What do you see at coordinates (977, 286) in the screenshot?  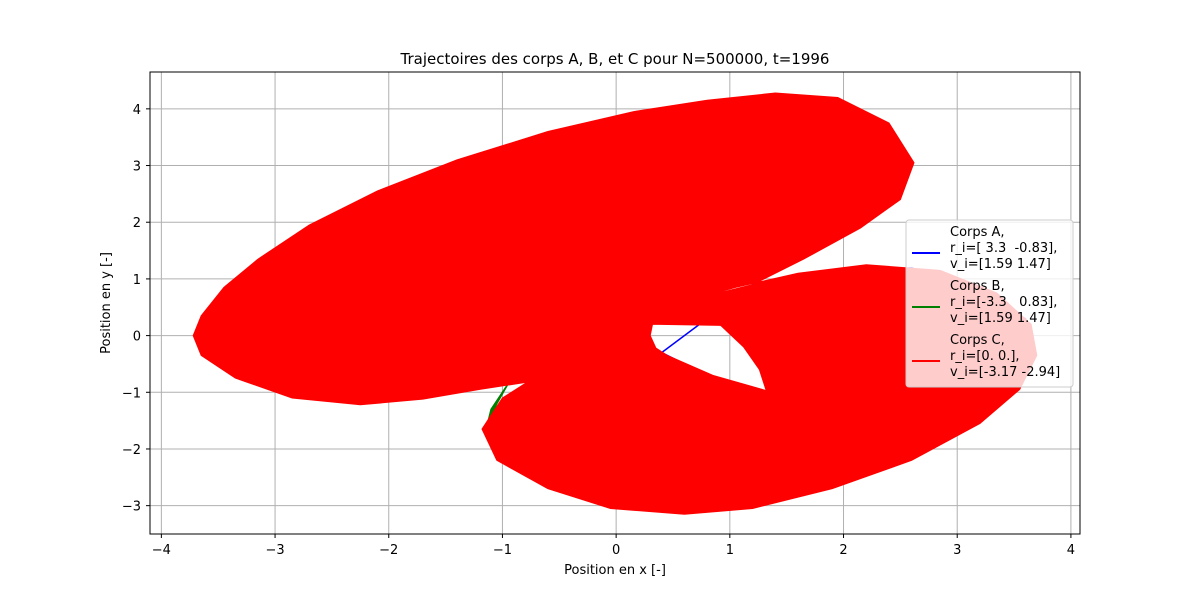 I see `legend-label: Corps B,` at bounding box center [977, 286].